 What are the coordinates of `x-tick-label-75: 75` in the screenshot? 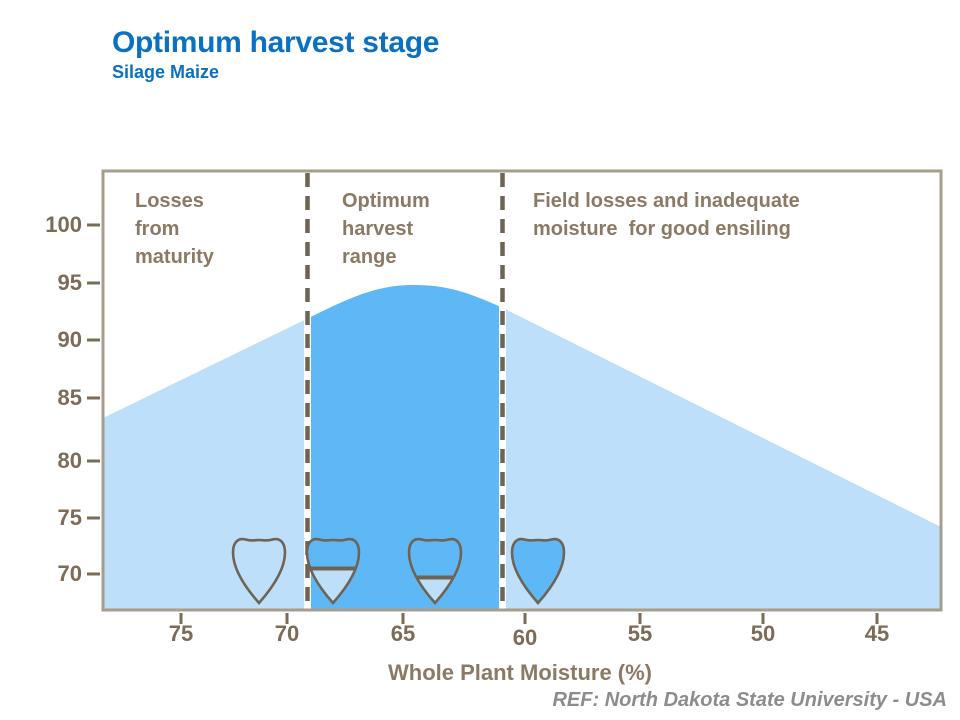 It's located at (181, 633).